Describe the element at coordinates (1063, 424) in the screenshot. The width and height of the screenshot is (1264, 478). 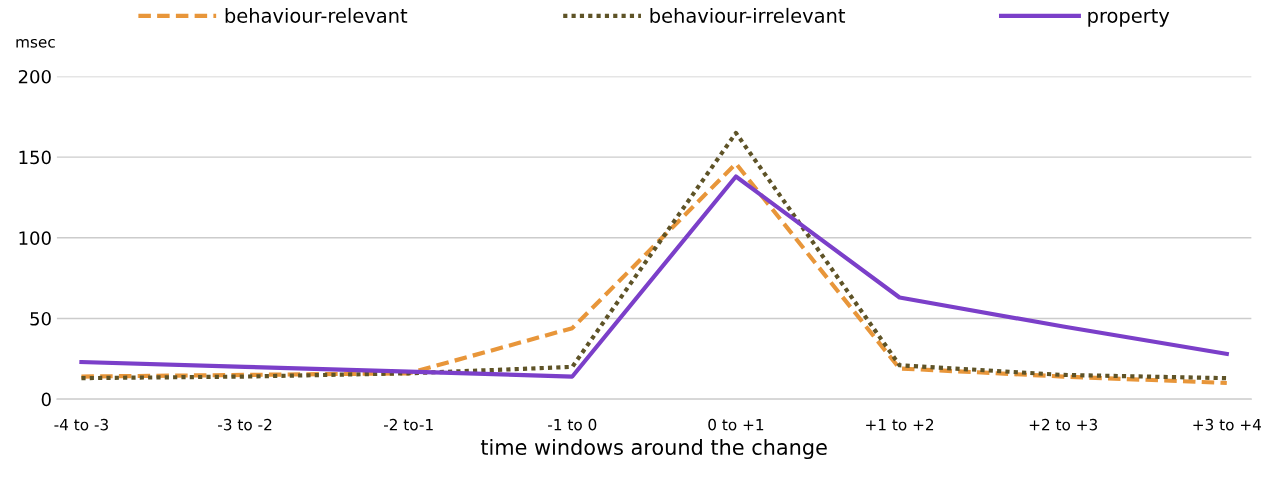
I see `x-tick-label: +2 to +3` at that location.